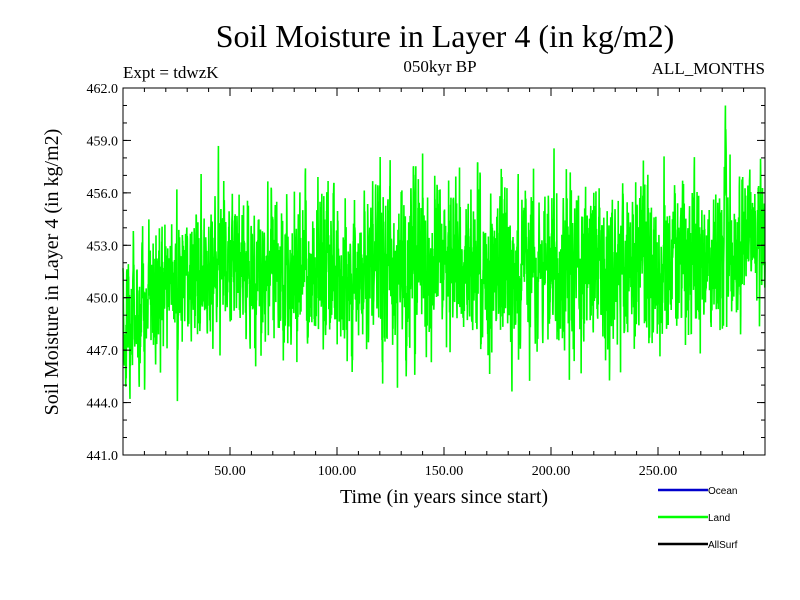 The height and width of the screenshot is (600, 800). Describe the element at coordinates (103, 351) in the screenshot. I see `y-tick-label: 447.0` at that location.